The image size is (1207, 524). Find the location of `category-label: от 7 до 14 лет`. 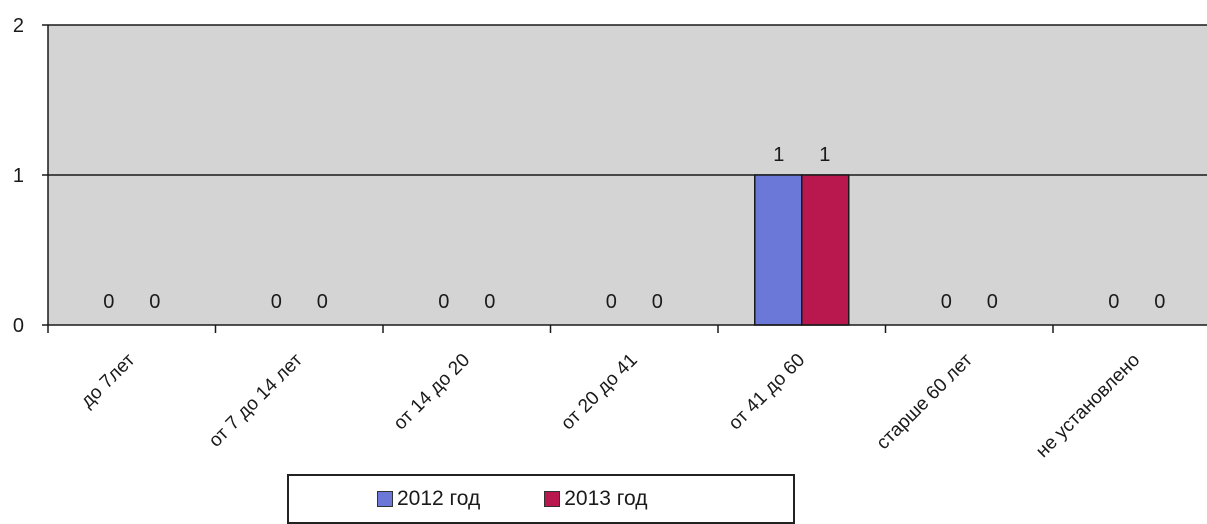

category-label: от 7 до 14 лет is located at coordinates (256, 400).